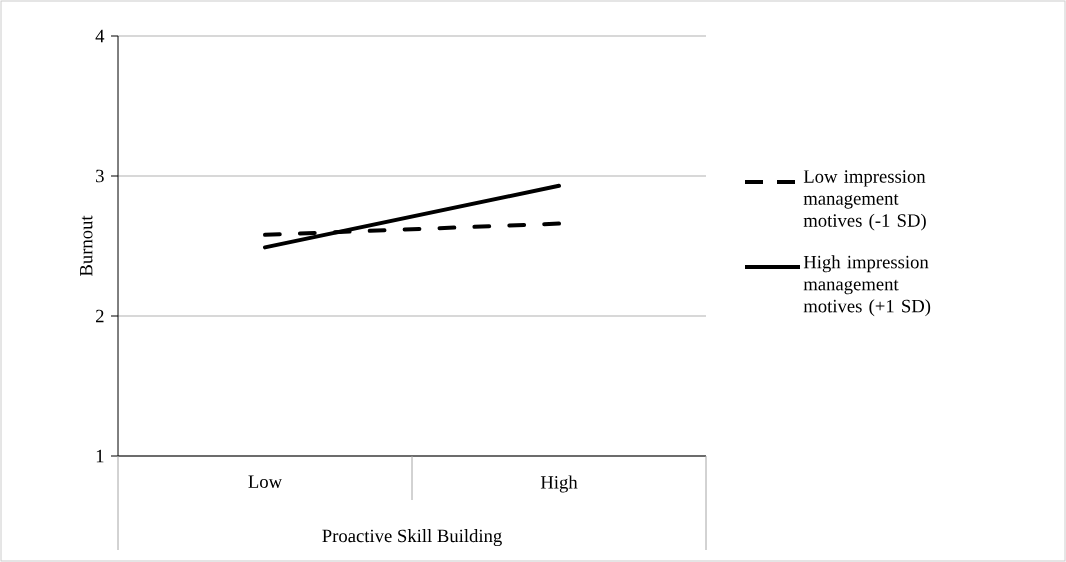  Describe the element at coordinates (100, 316) in the screenshot. I see `y-tick-label: 2` at that location.